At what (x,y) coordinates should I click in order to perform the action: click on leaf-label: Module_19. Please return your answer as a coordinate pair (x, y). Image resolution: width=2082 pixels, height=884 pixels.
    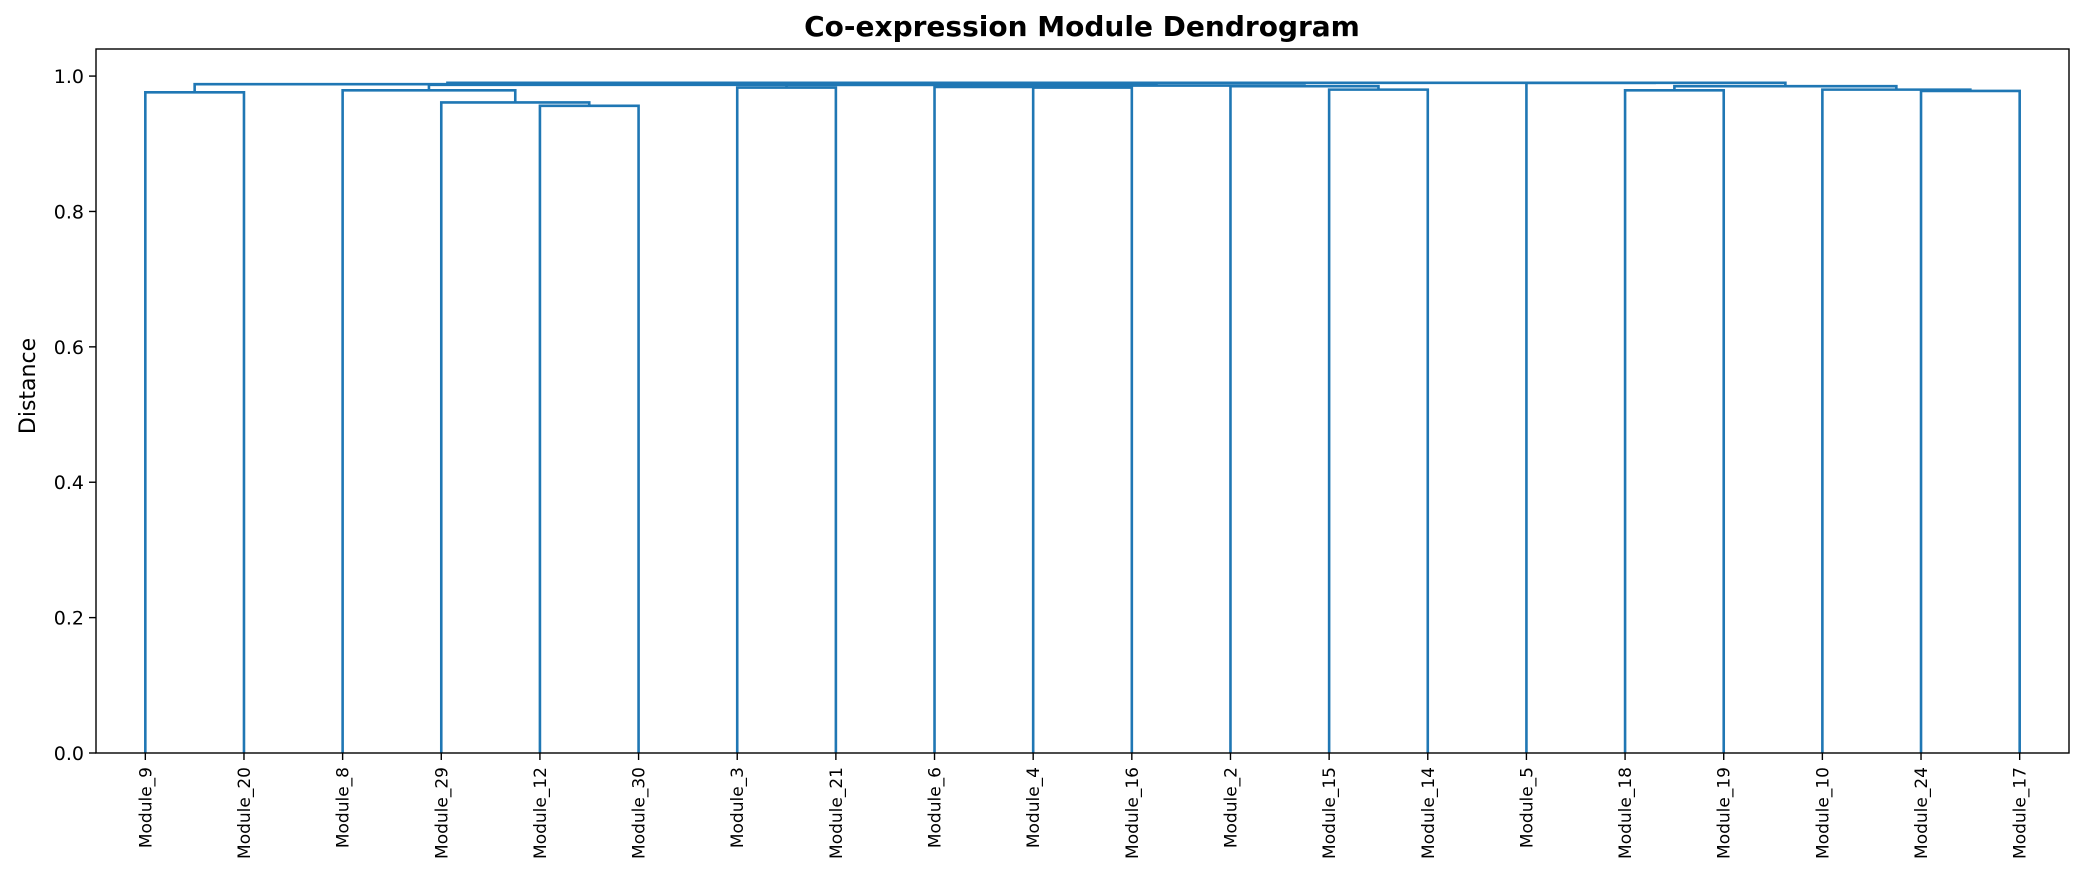
    Looking at the image, I should click on (1725, 813).